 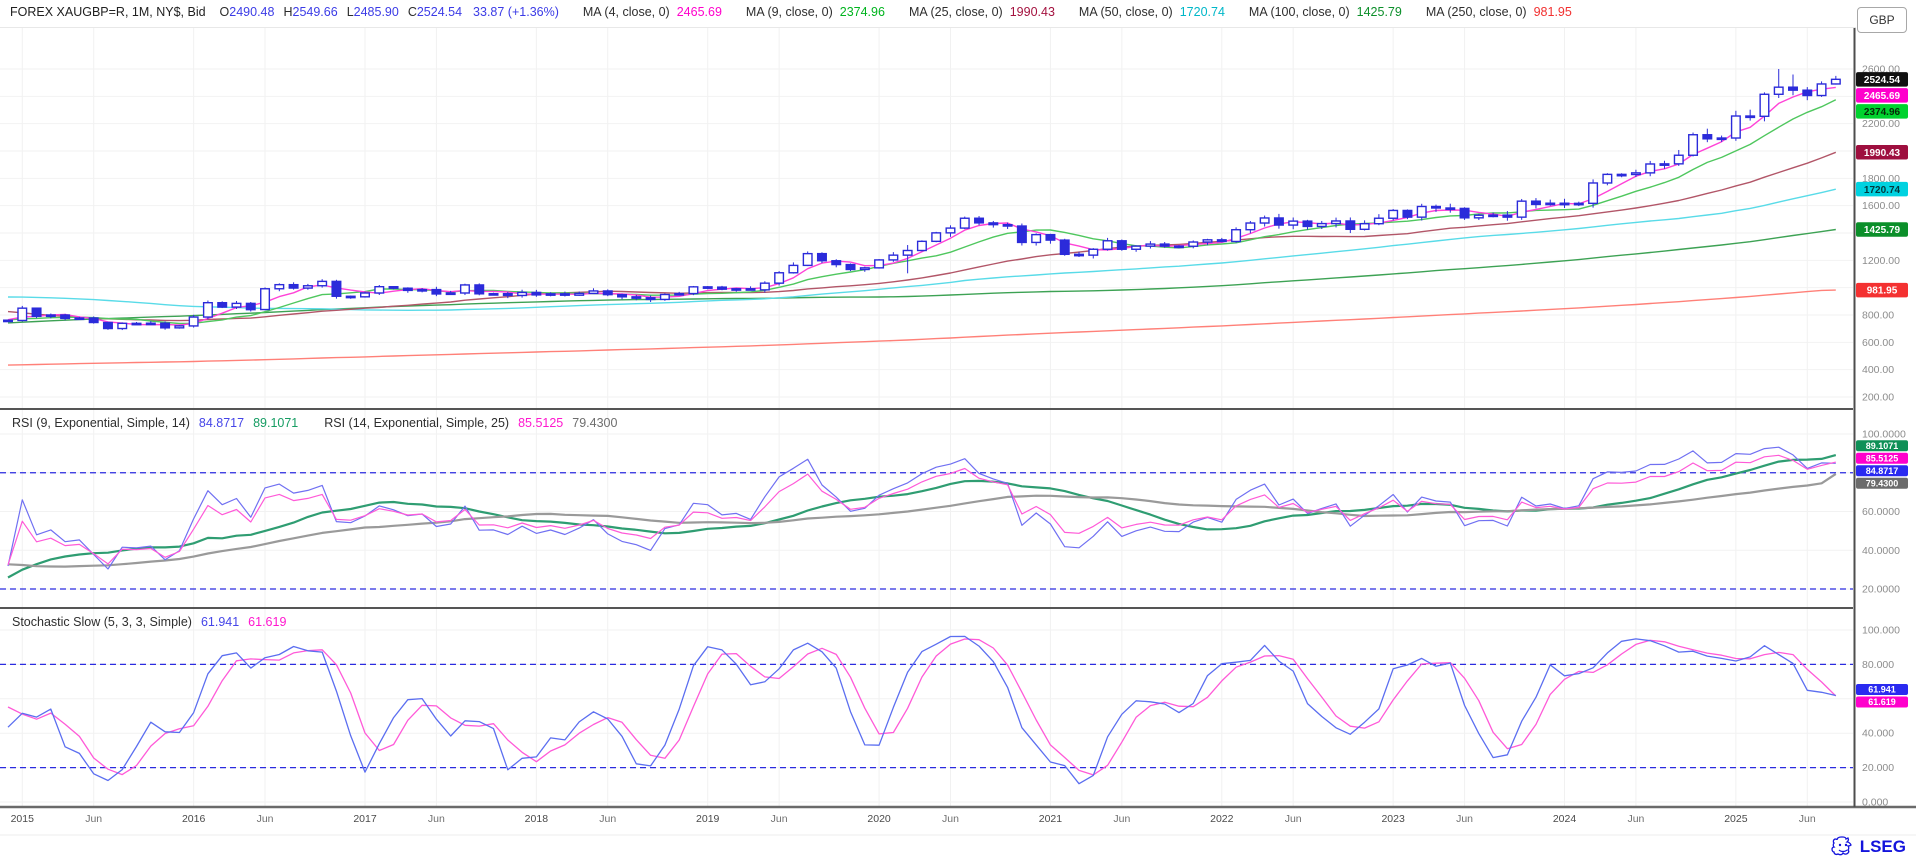 What do you see at coordinates (1882, 291) in the screenshot?
I see `value-badge: 981.95` at bounding box center [1882, 291].